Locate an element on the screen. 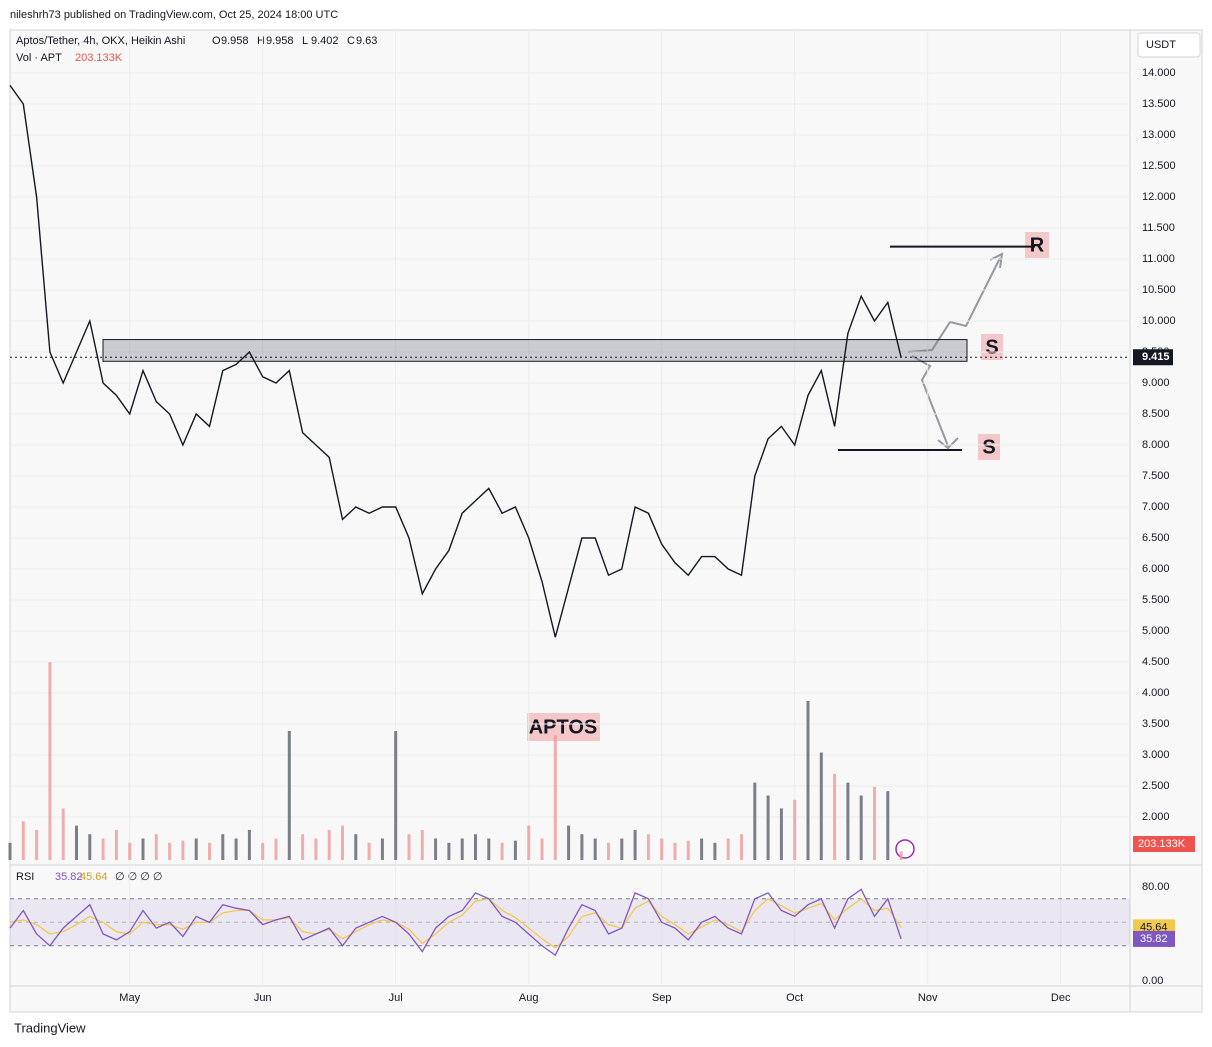 Image resolution: width=1212 pixels, height=1047 pixels. rsi-tick-label: 0.00 is located at coordinates (1152, 981).